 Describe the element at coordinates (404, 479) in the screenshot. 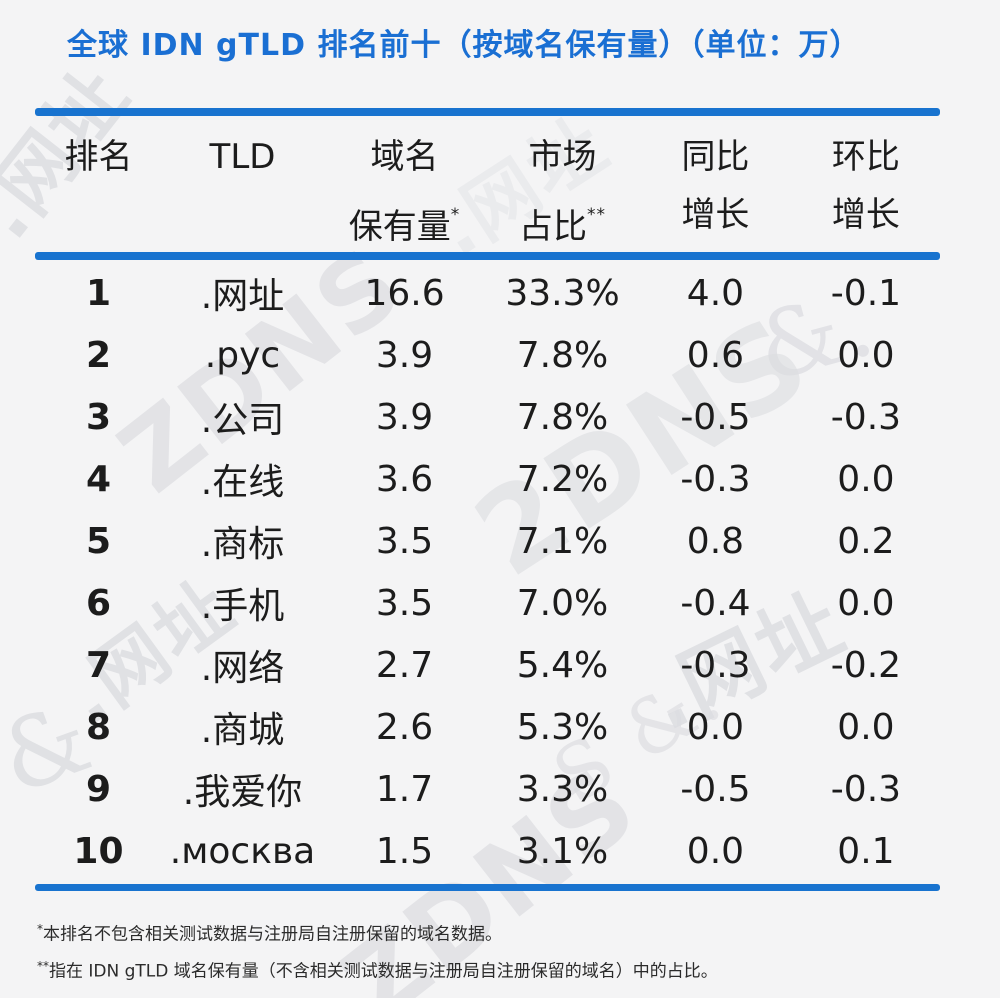

I see `holdings-cell: 3.6` at that location.